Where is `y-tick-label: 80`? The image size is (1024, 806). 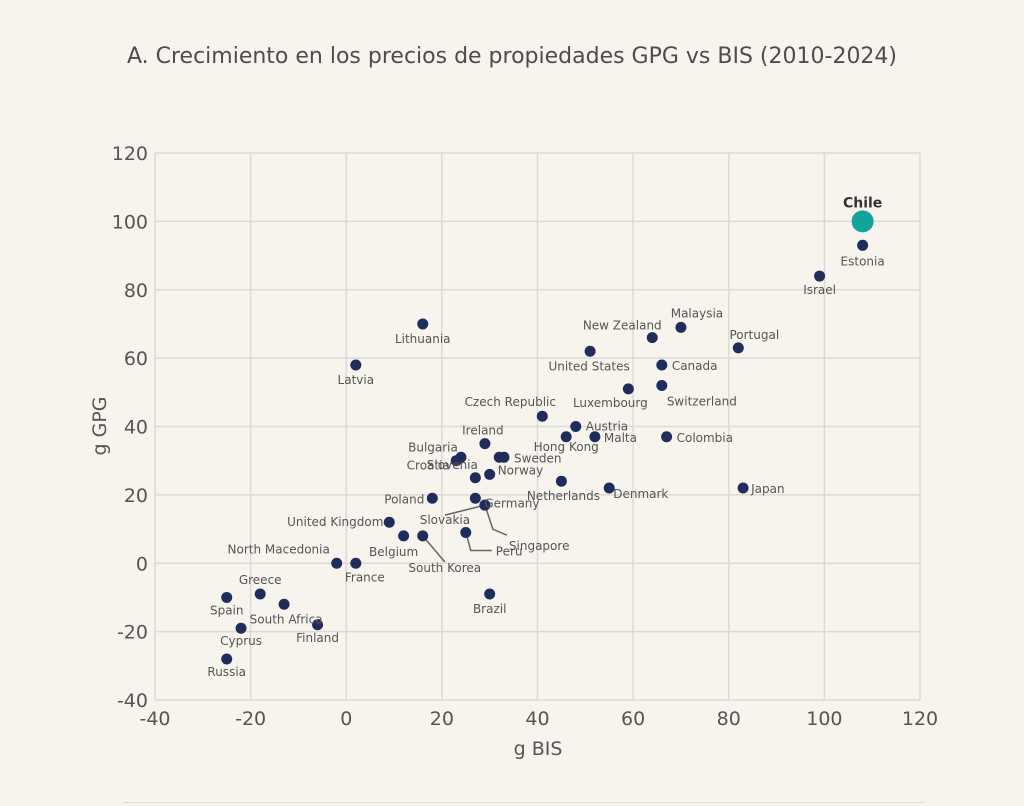 y-tick-label: 80 is located at coordinates (136, 291).